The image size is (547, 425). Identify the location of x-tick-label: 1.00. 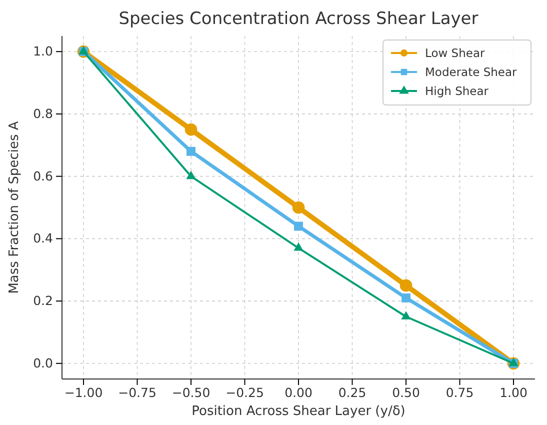
(514, 392).